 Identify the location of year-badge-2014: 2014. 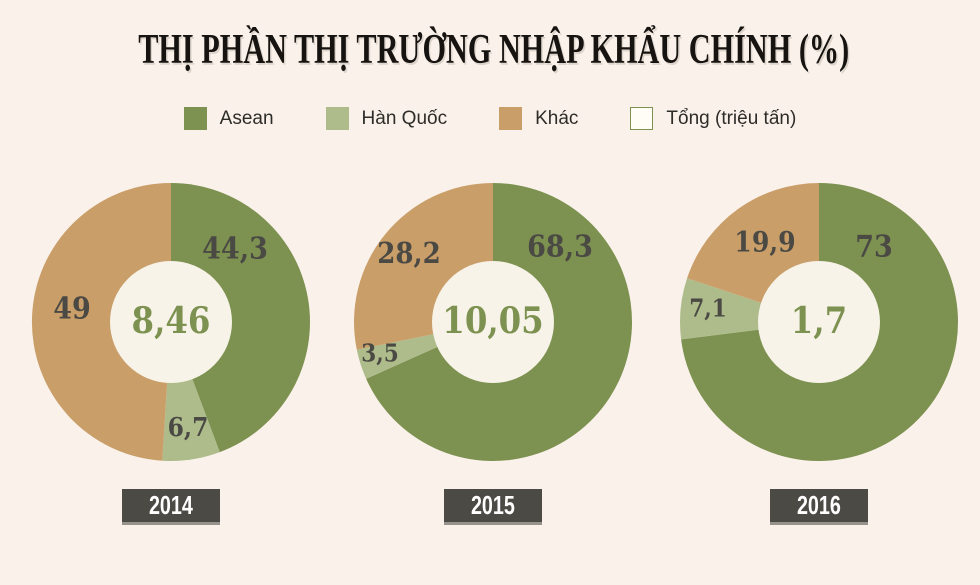
(171, 507).